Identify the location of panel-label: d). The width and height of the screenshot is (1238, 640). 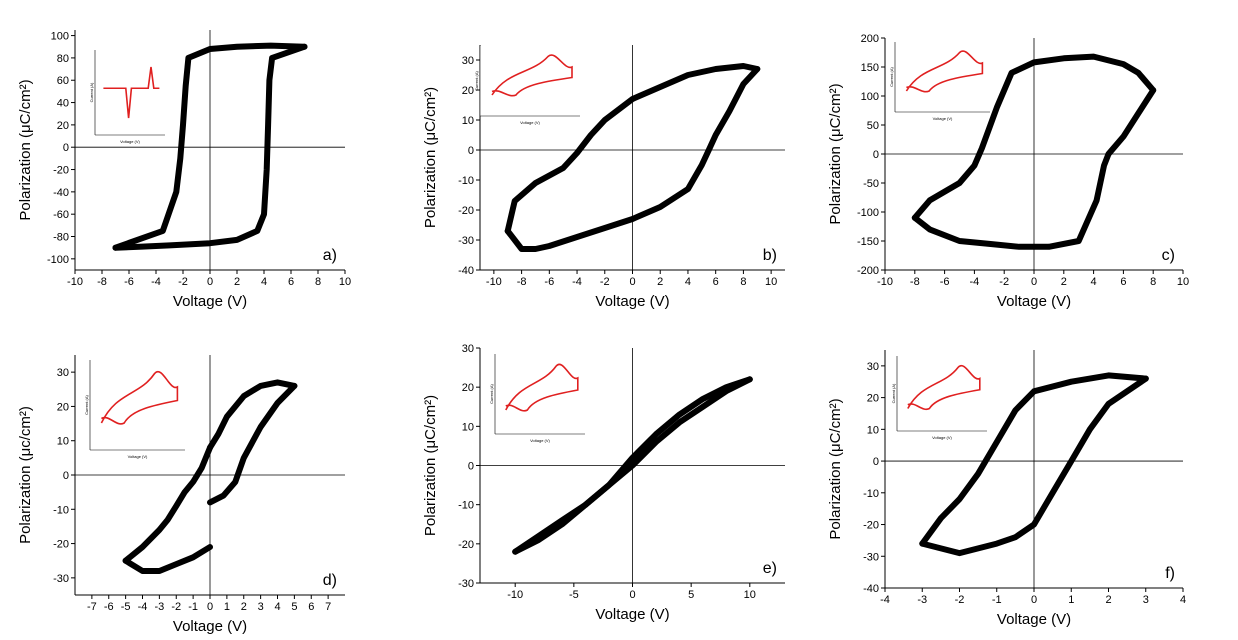
(330, 580).